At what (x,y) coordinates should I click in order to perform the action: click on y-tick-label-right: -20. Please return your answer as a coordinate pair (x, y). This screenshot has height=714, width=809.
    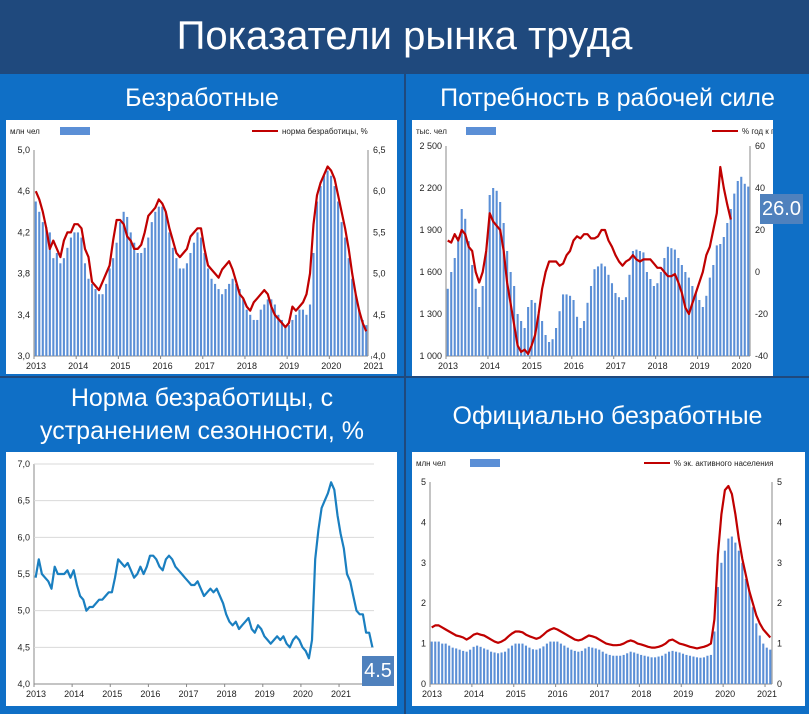
    Looking at the image, I should click on (761, 314).